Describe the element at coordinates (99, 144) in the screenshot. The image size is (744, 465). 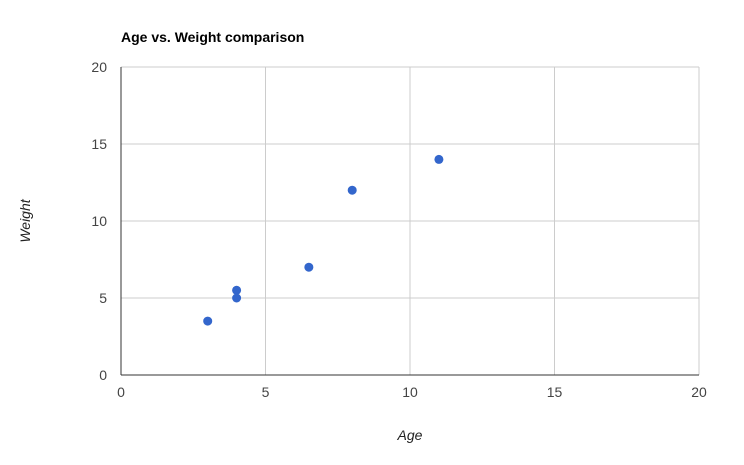
I see `y-tick-label: 15` at that location.